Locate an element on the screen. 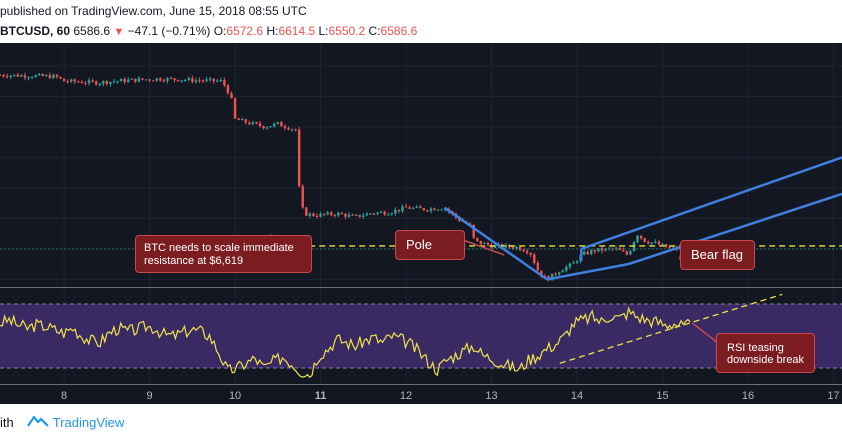  price-change: −47.1 (−0.71%) is located at coordinates (169, 31).